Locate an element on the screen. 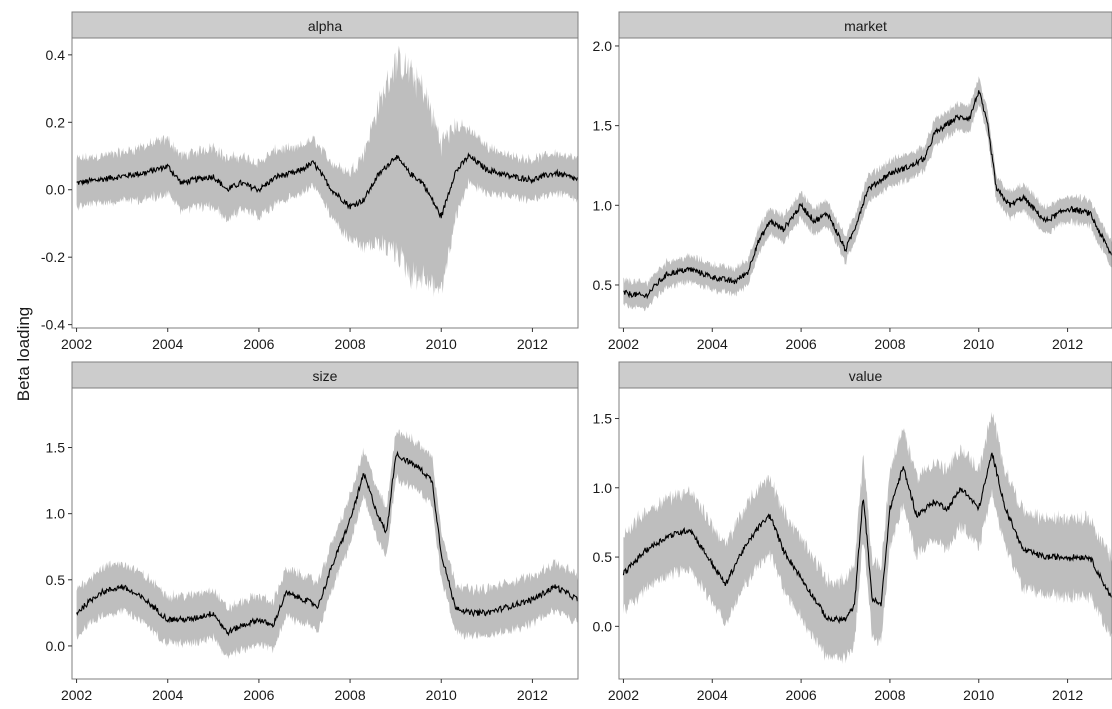  x-tick-label-alpha: 2004 is located at coordinates (167, 344).